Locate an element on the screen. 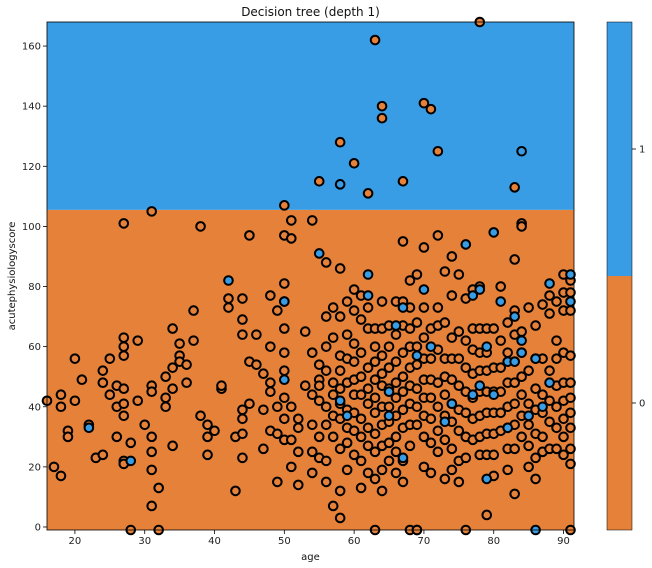 This screenshot has width=652, height=568. x-tick-label: 60 is located at coordinates (354, 541).